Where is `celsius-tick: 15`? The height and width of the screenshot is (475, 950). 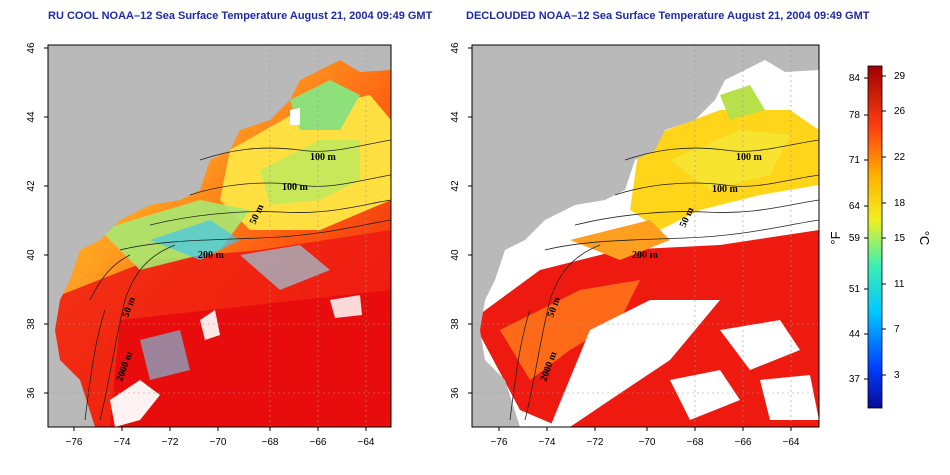 celsius-tick: 15 is located at coordinates (900, 238).